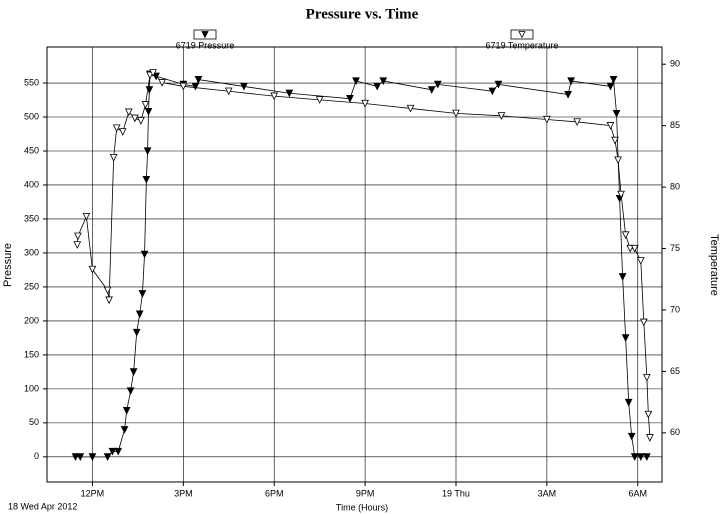 This screenshot has width=720, height=514. I want to click on y-tick-label: 450, so click(31, 150).